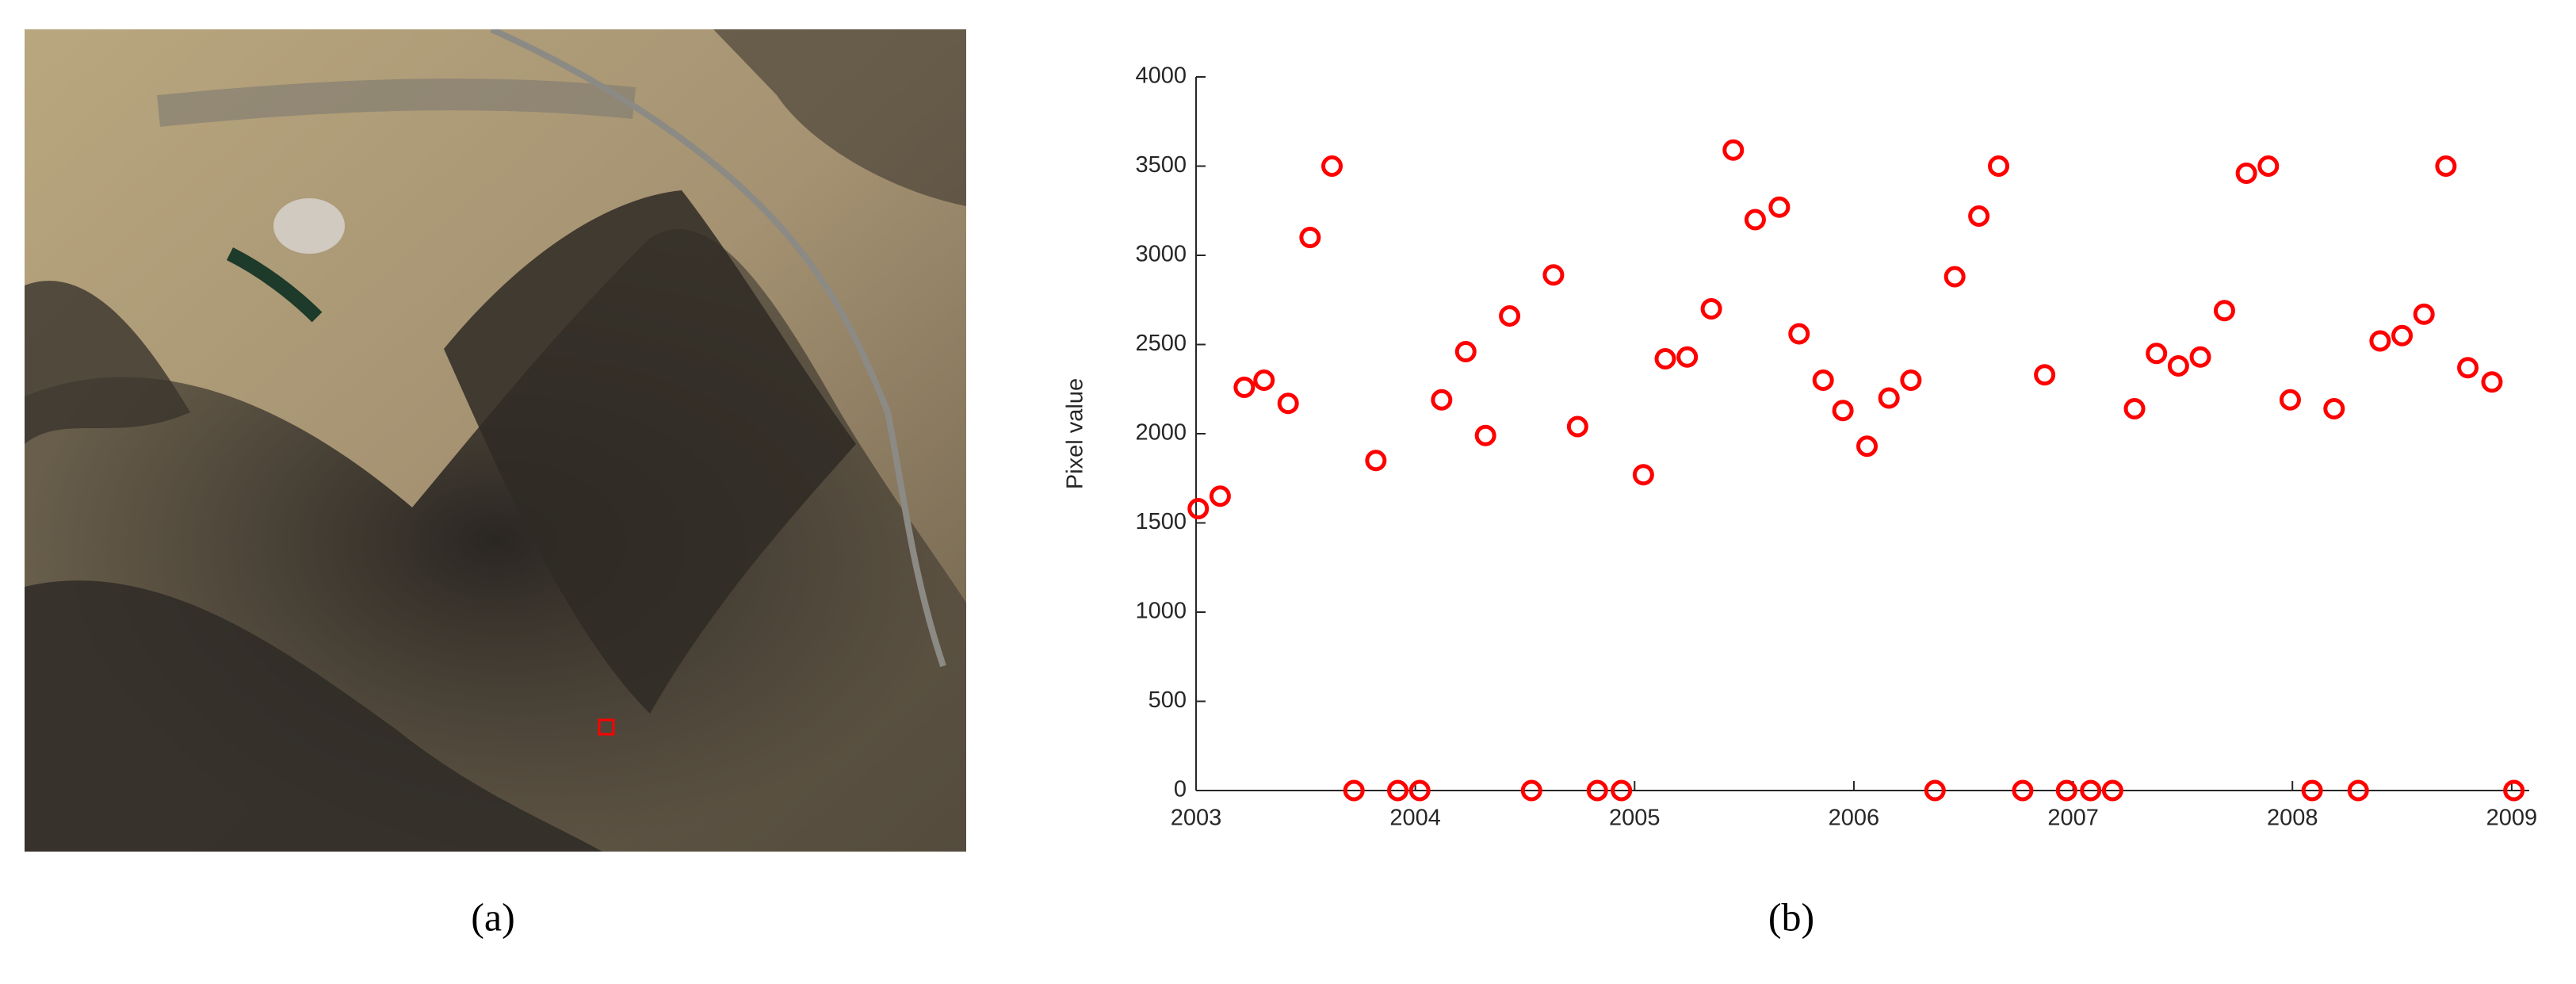 This screenshot has width=2576, height=984. I want to click on y-tick-label: 3000, so click(1161, 254).